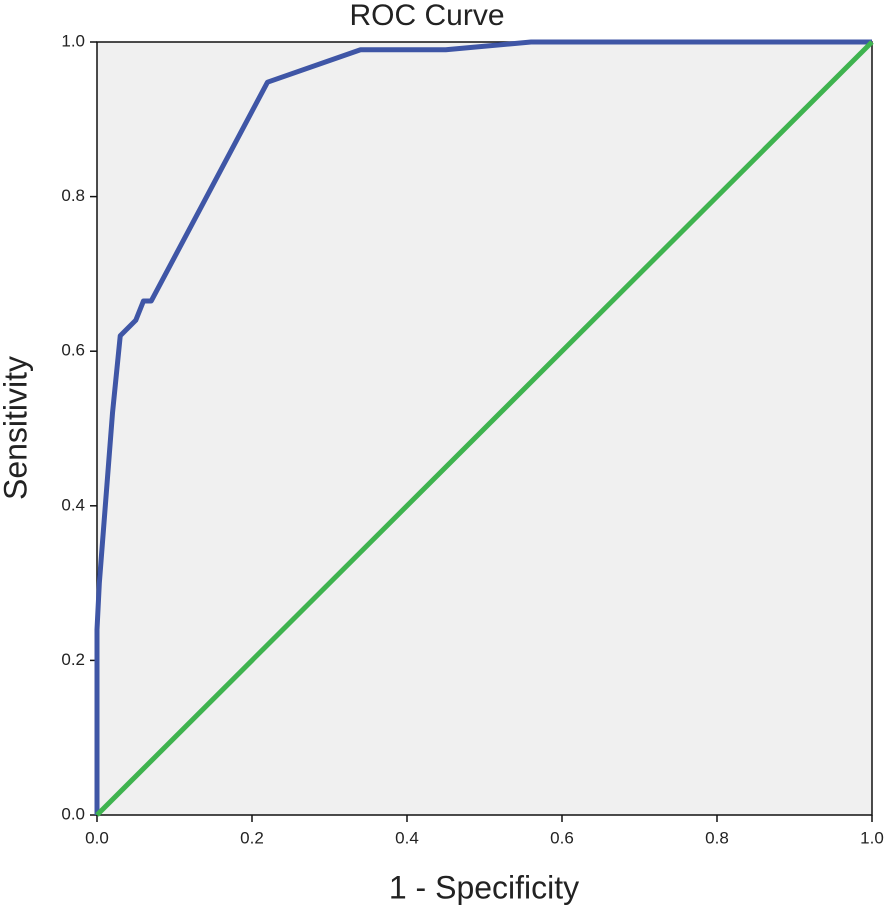  I want to click on x-tick-label: 0.0, so click(97, 837).